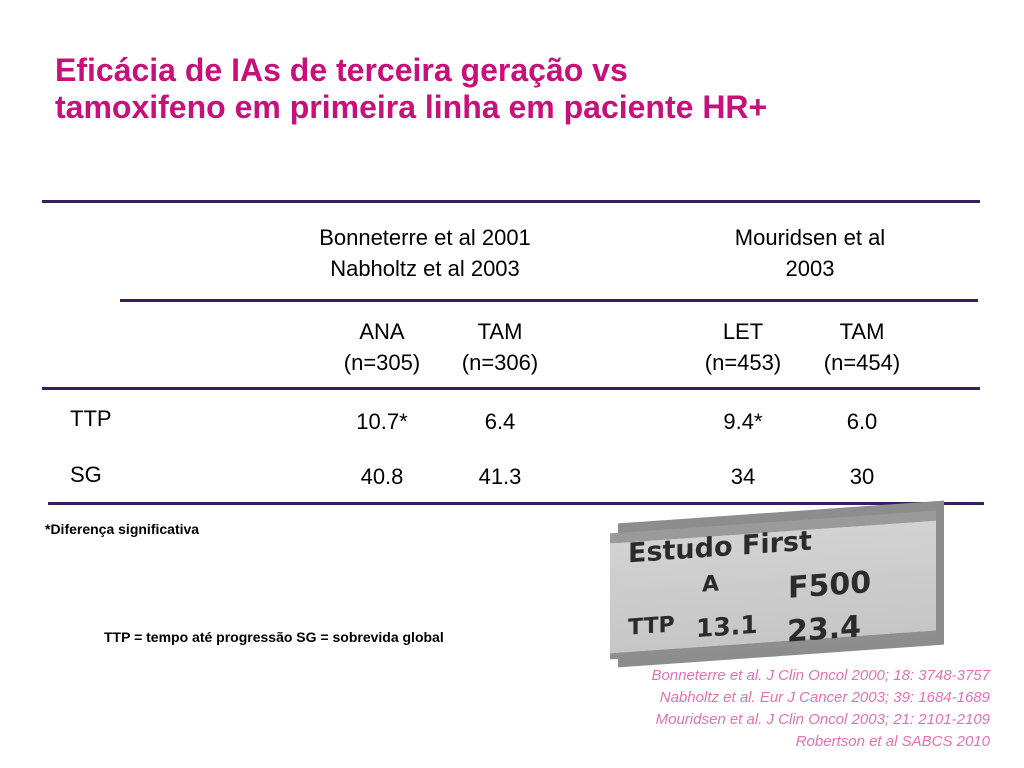  Describe the element at coordinates (743, 476) in the screenshot. I see `table-cell: 34` at that location.